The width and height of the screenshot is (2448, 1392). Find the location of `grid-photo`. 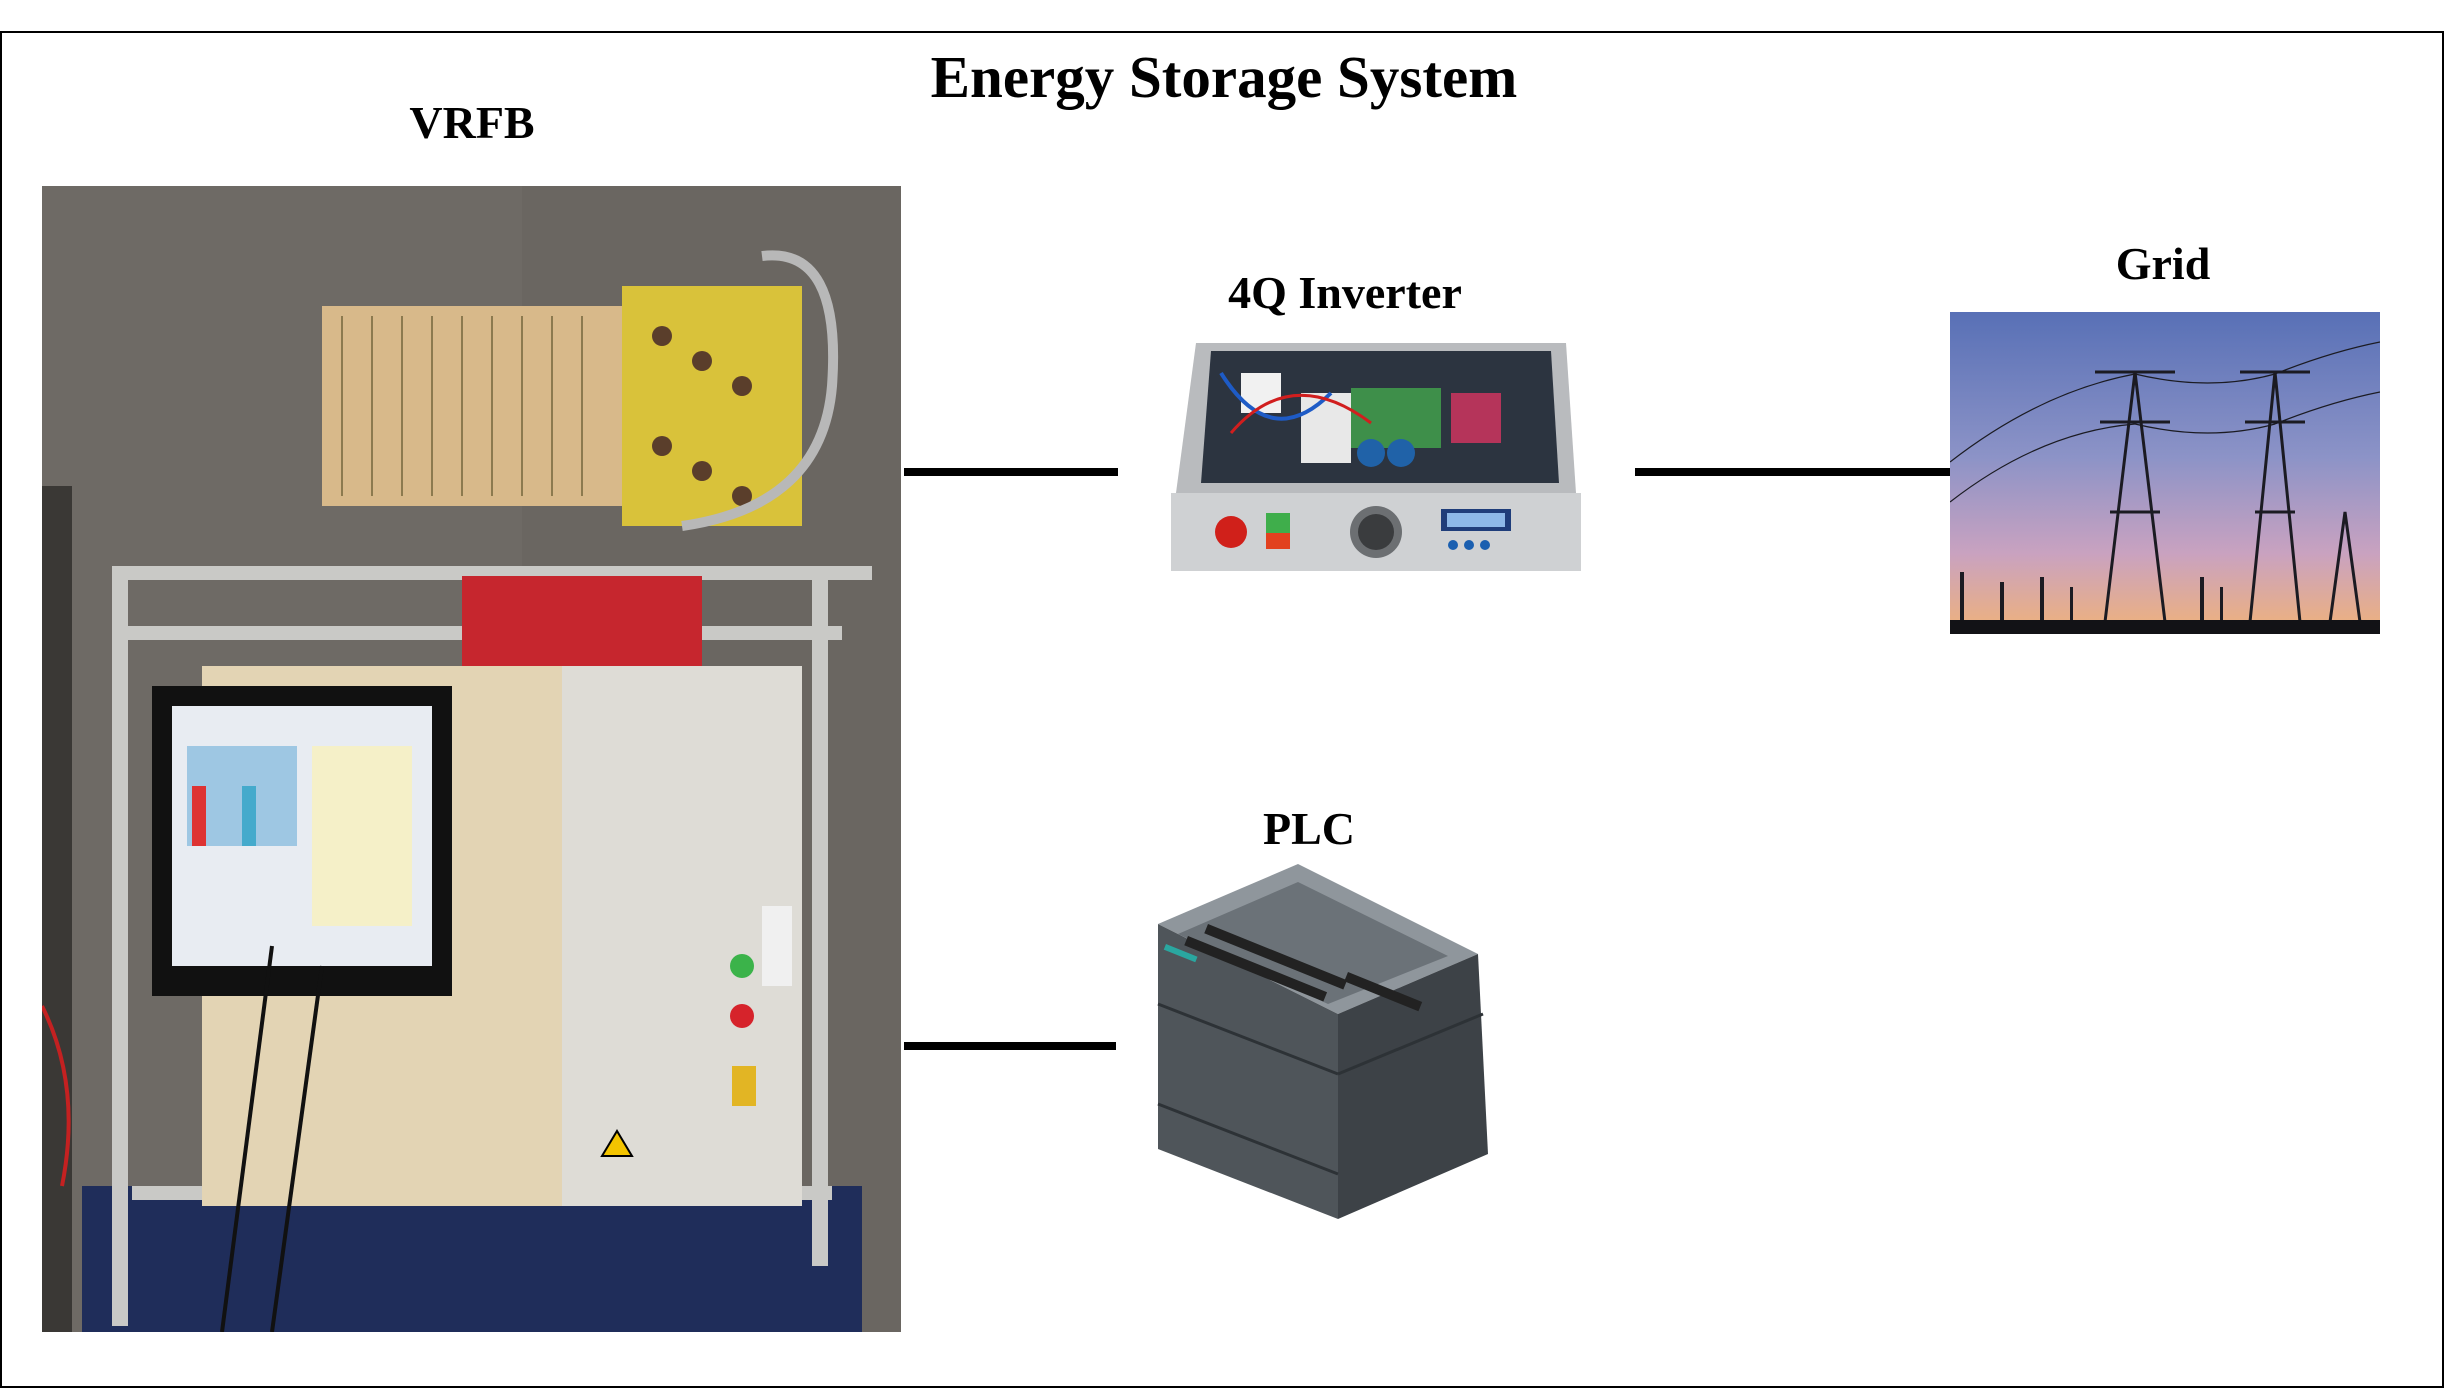

grid-photo is located at coordinates (2165, 473).